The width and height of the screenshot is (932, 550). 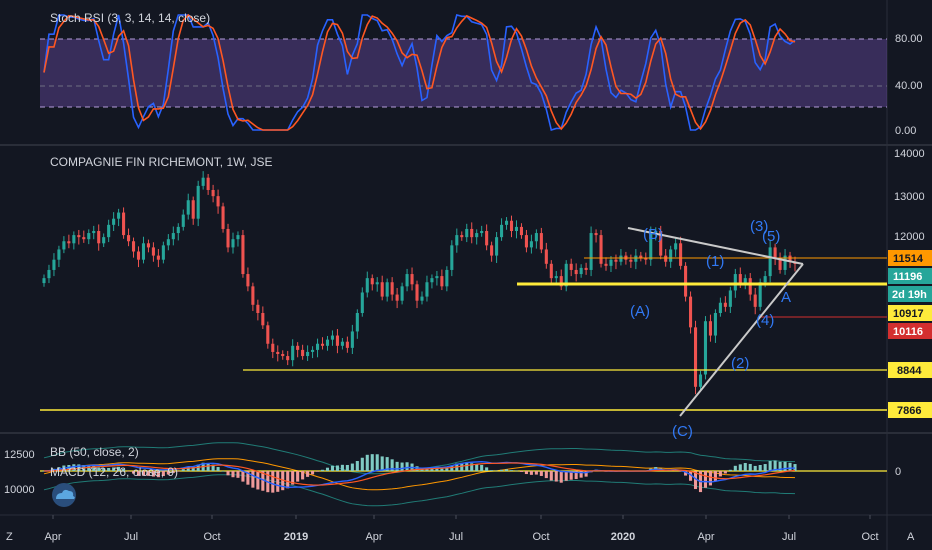 What do you see at coordinates (419, 490) in the screenshot?
I see `bb-lower-line` at bounding box center [419, 490].